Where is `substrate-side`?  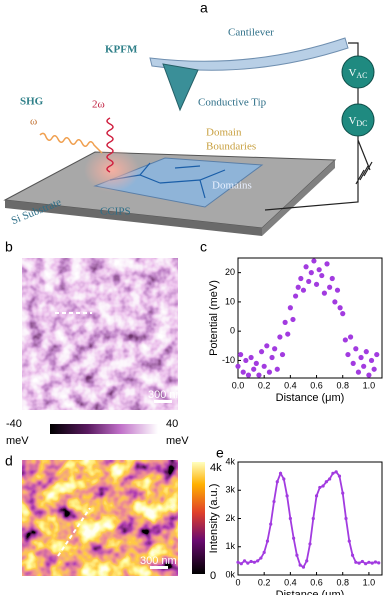 substrate-side is located at coordinates (133, 218).